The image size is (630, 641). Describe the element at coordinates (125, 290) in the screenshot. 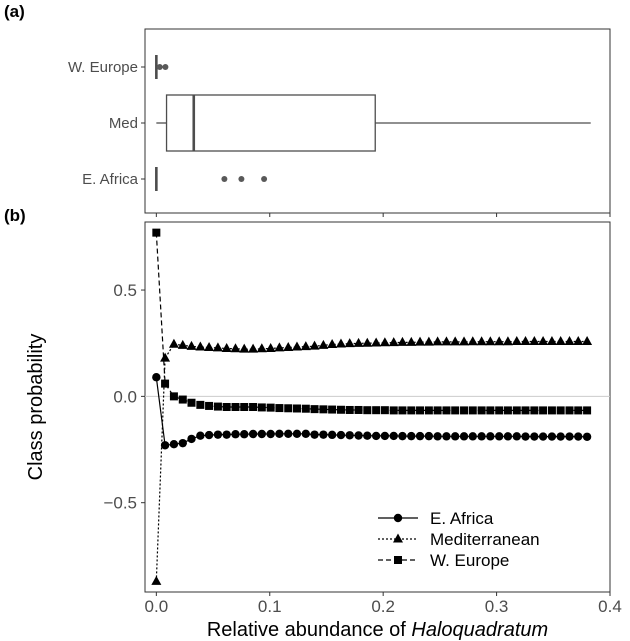

I see `y-tick-label-3: 0.5` at that location.